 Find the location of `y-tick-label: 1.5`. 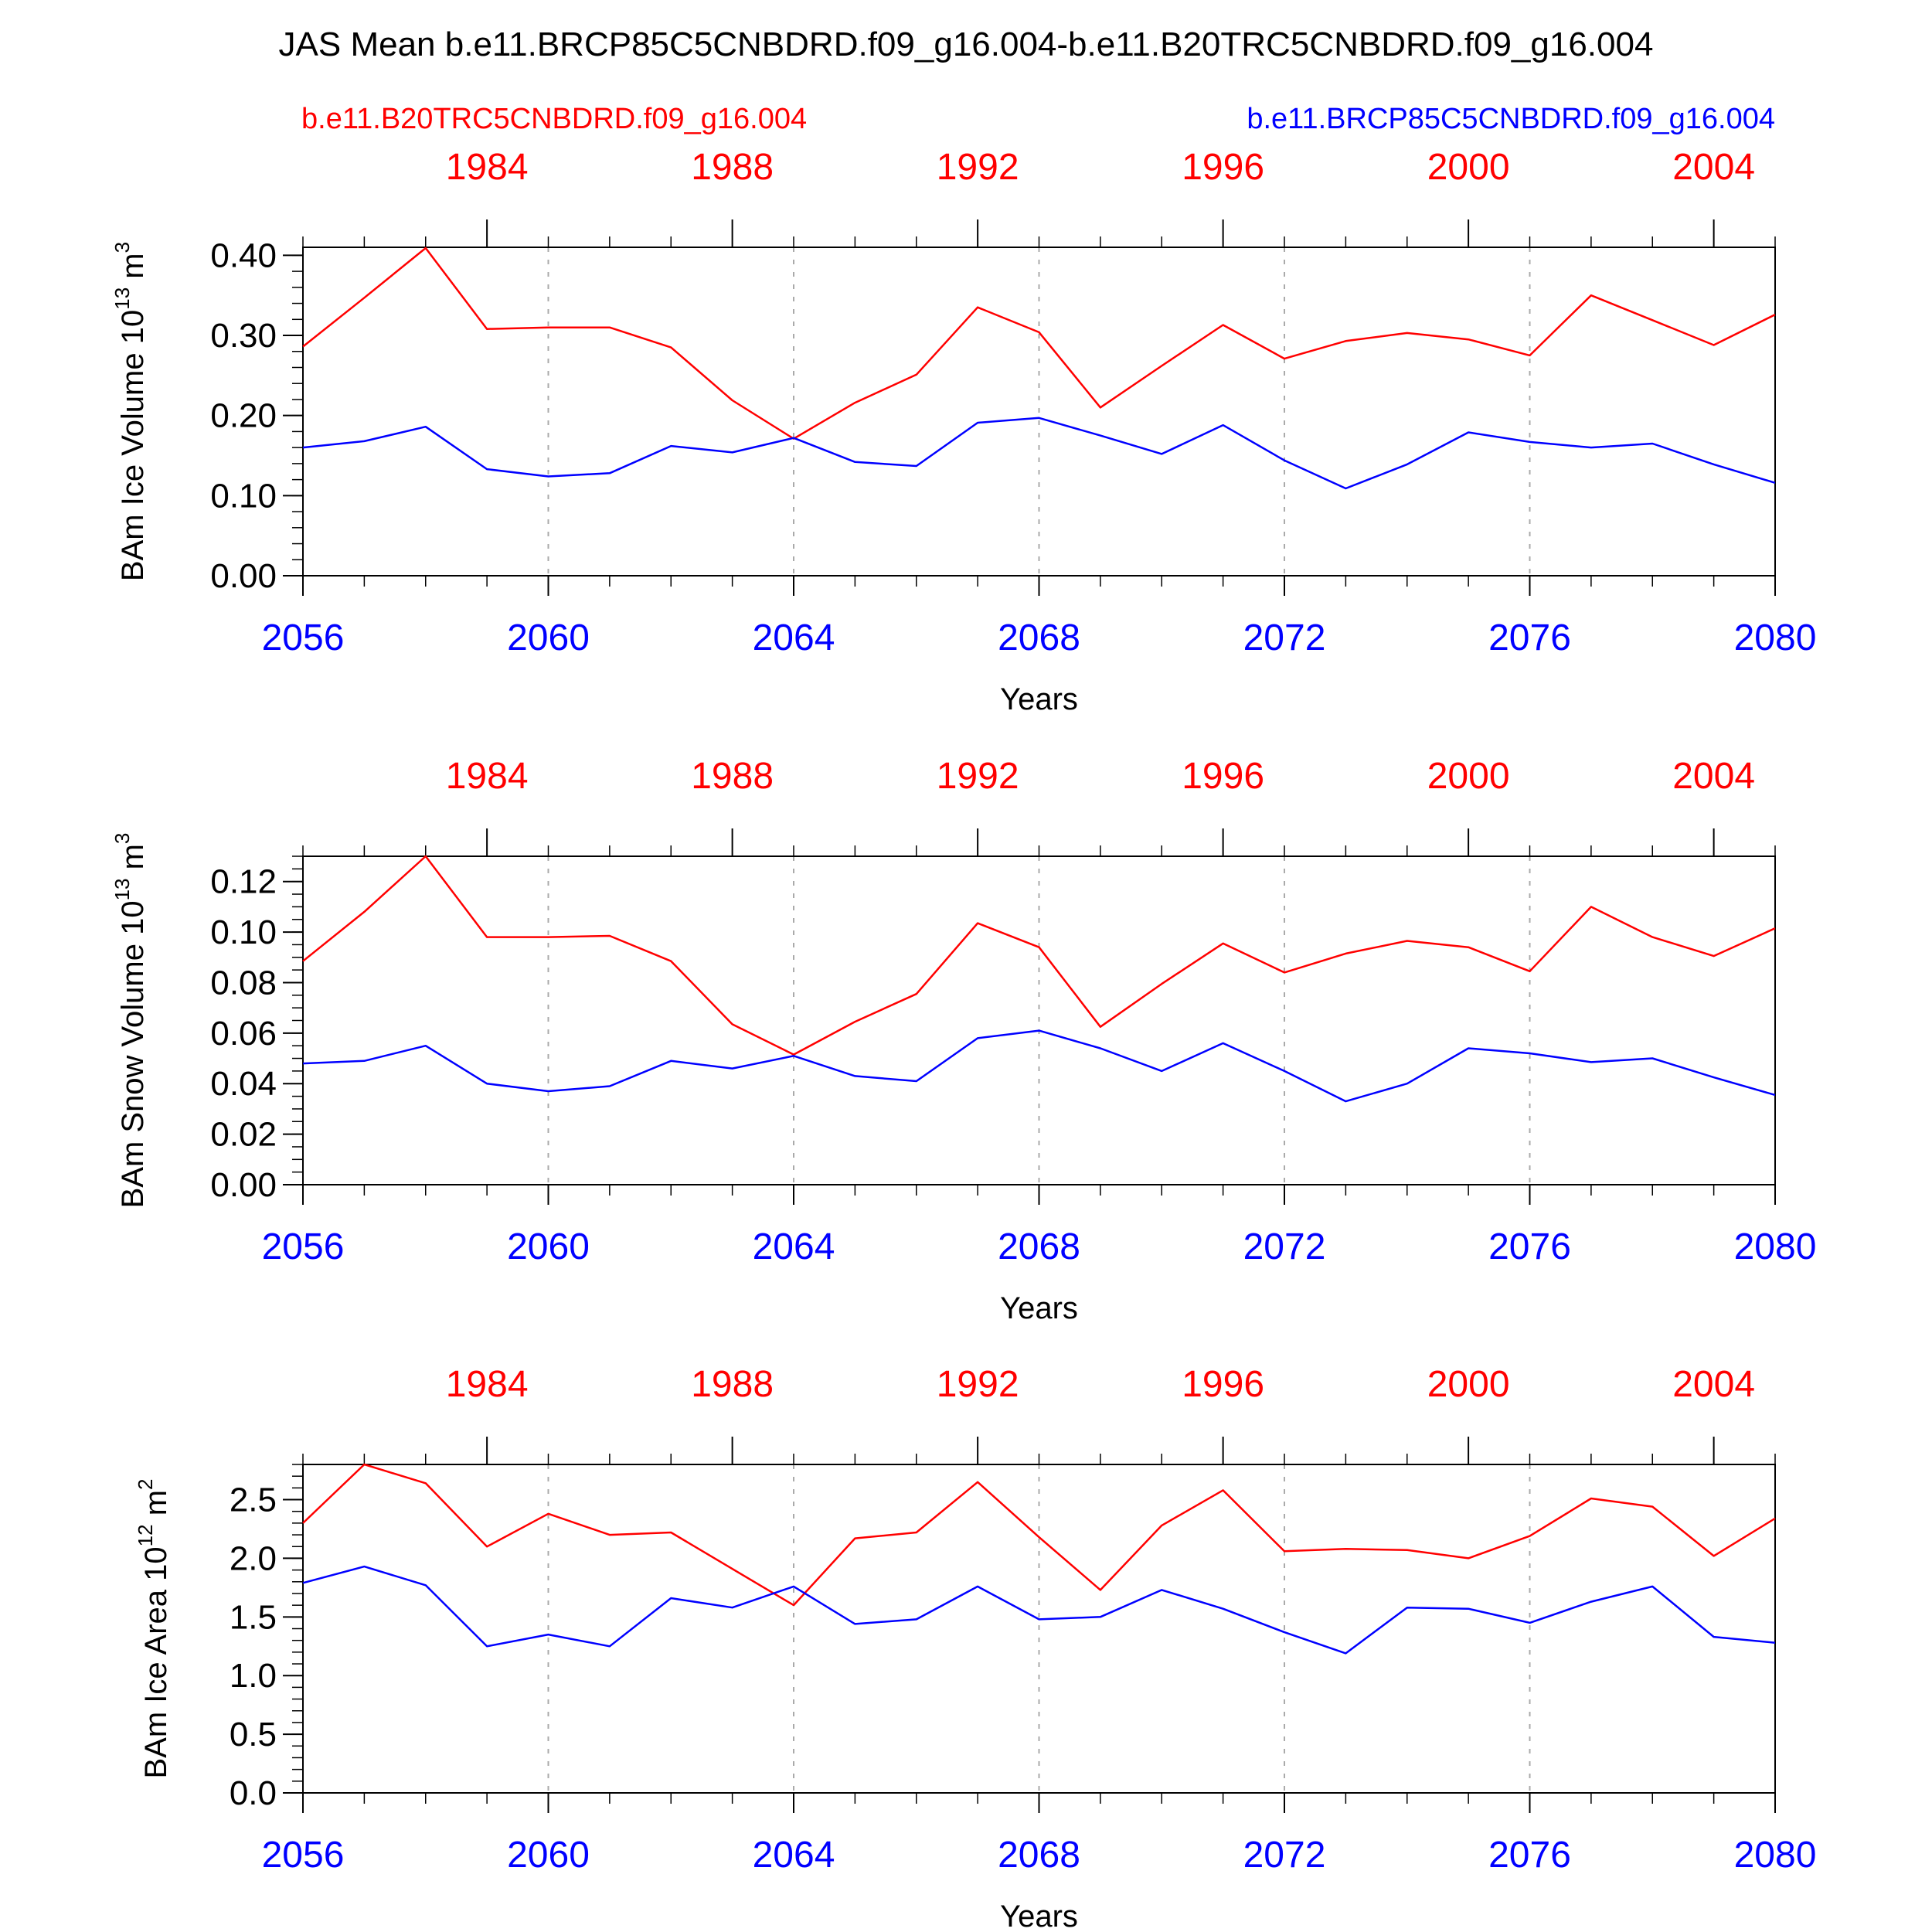

y-tick-label: 1.5 is located at coordinates (253, 1617).